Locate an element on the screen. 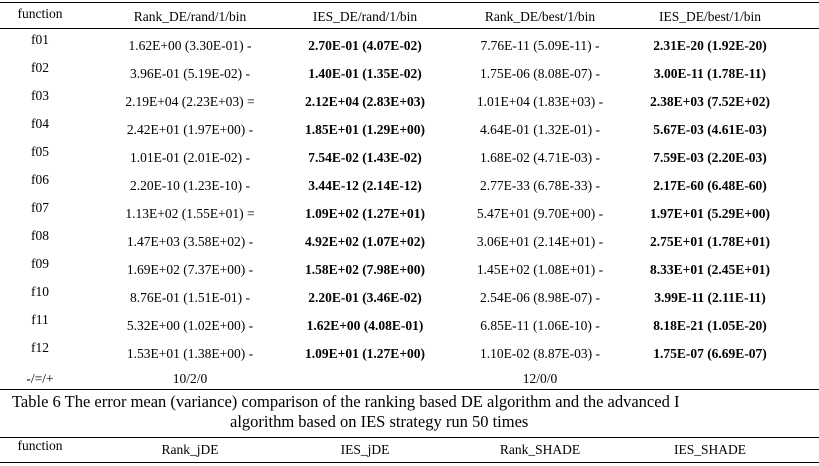 This screenshot has width=819, height=466. summary-cell: 10/2/0 is located at coordinates (190, 378).